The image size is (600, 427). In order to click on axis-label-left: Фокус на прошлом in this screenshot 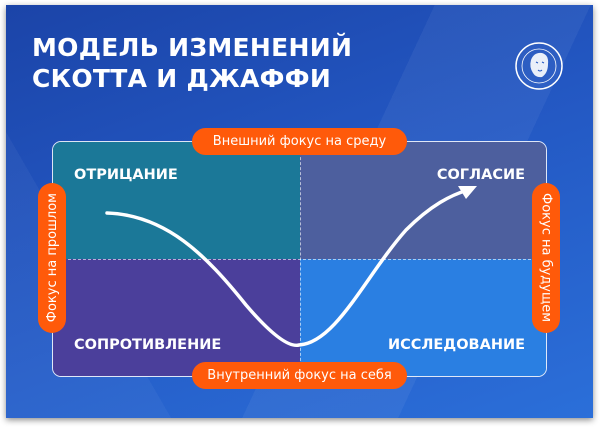, I will do `click(52, 258)`.